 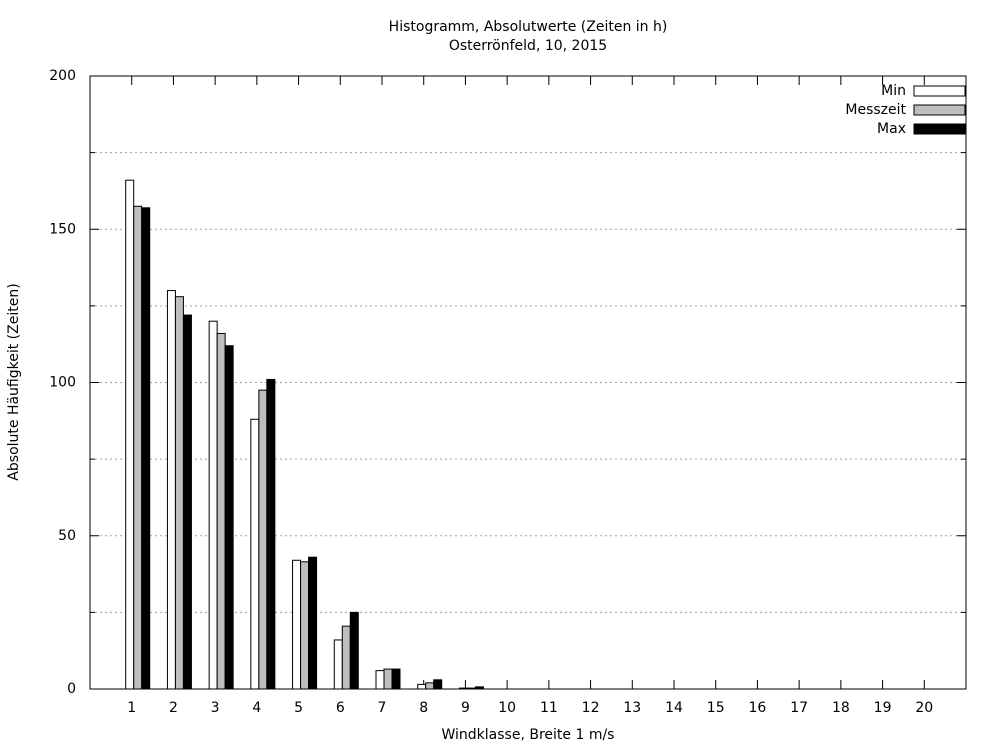 I want to click on chart-subtitle: Osterrönfeld, 10, 2015, so click(x=528, y=46).